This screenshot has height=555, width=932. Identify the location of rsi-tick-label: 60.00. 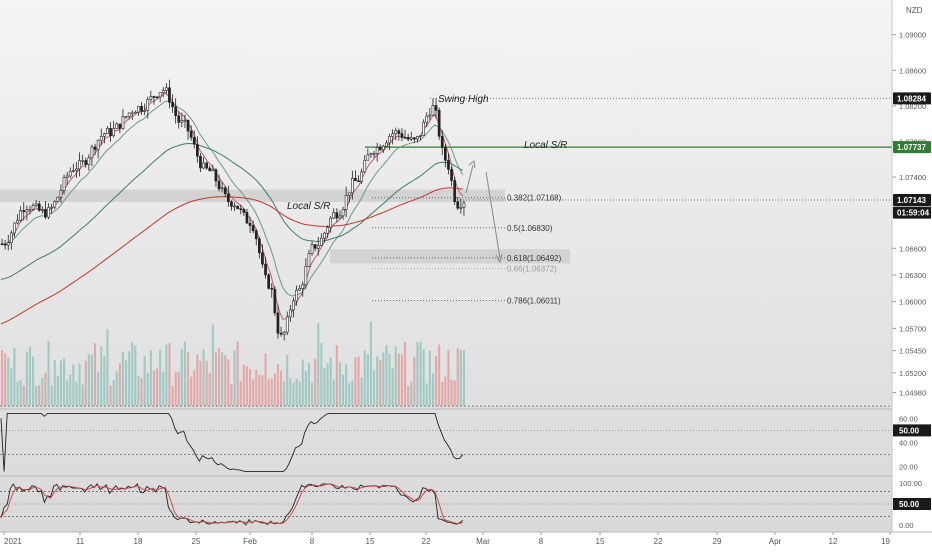
(908, 418).